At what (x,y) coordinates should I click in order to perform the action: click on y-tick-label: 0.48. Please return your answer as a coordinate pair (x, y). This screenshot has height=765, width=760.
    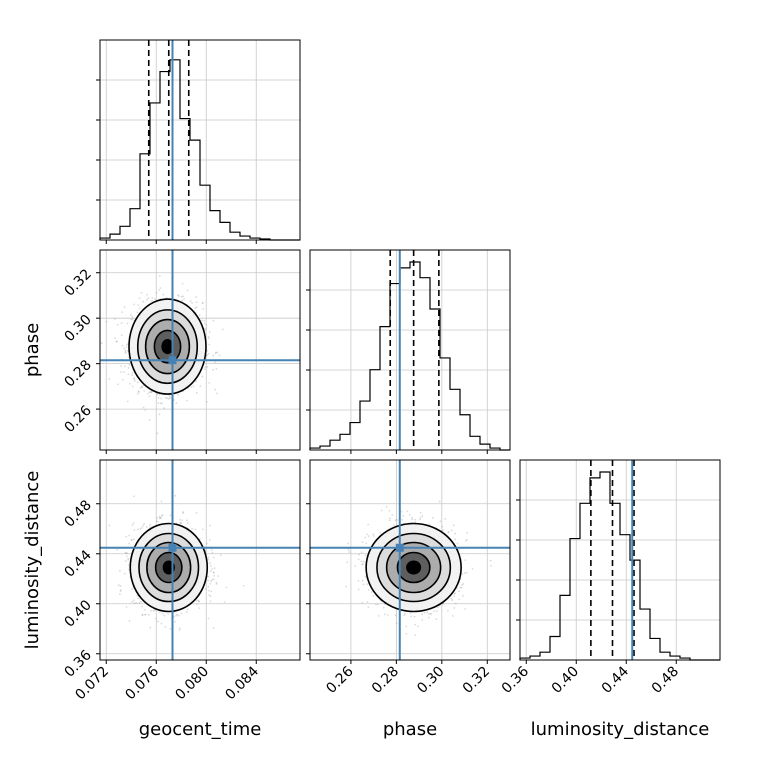
    Looking at the image, I should click on (77, 513).